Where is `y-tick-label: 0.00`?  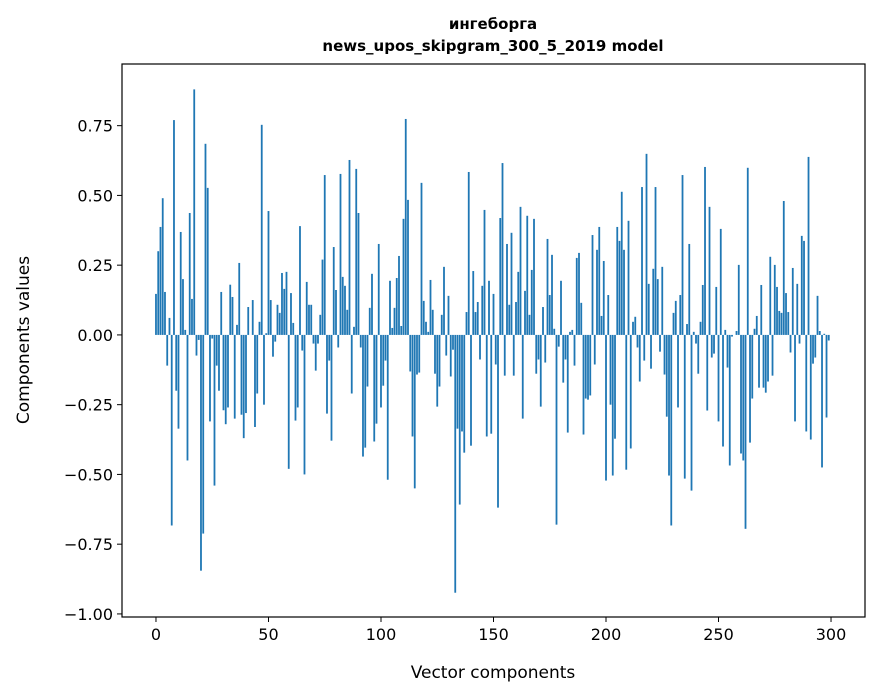 y-tick-label: 0.00 is located at coordinates (95, 335).